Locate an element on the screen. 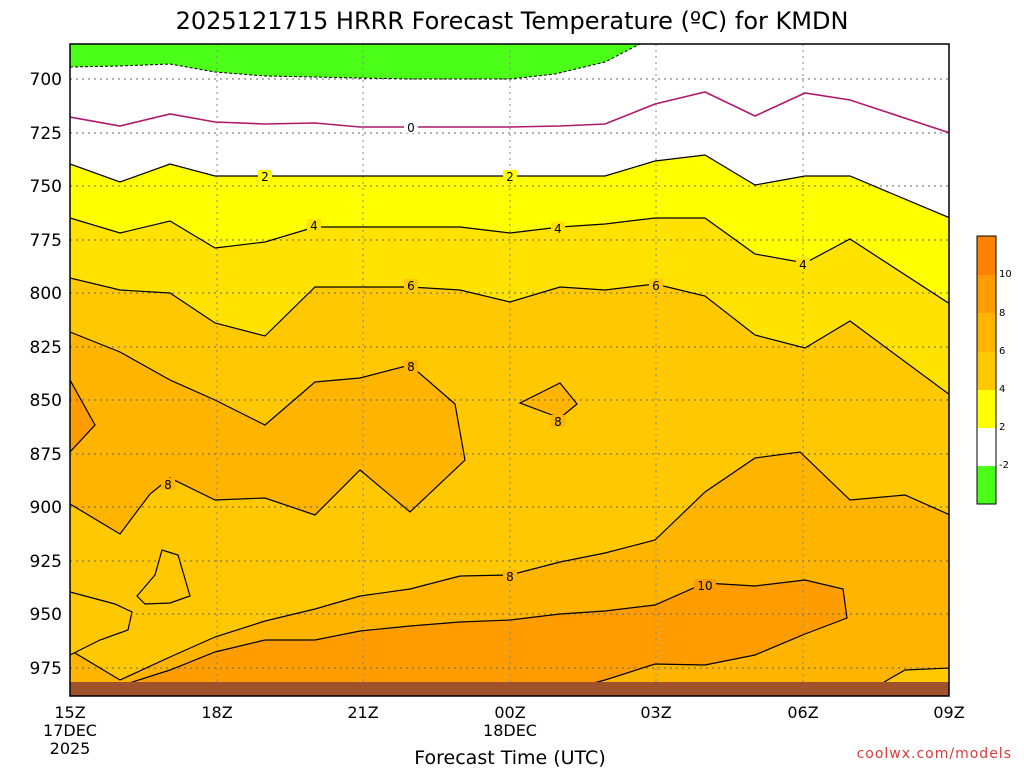 This screenshot has width=1024, height=768. y-tick-label: 850 is located at coordinates (46, 401).